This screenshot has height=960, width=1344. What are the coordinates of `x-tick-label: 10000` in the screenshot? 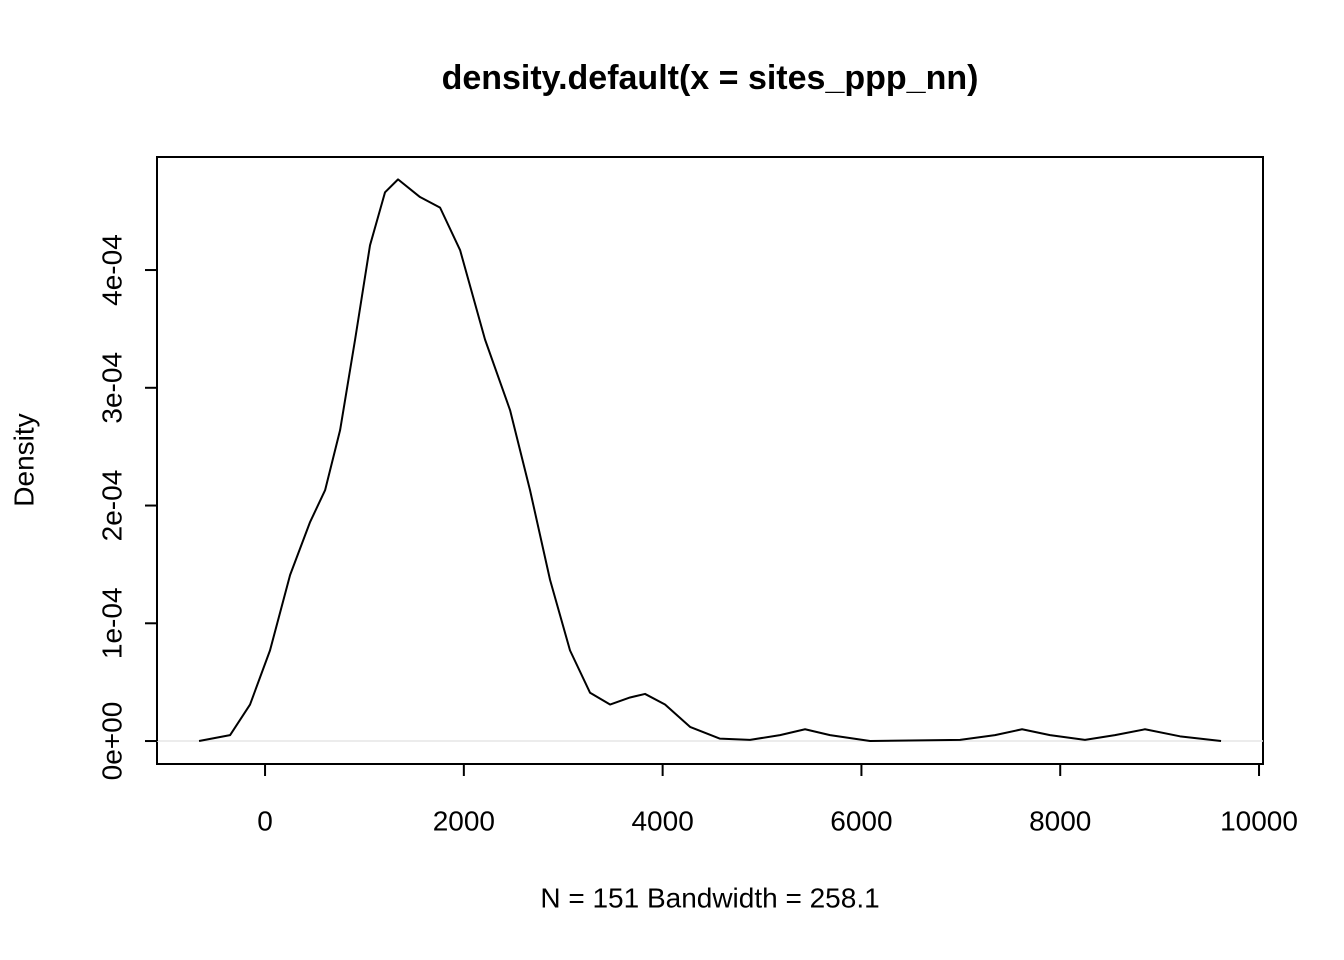 It's located at (1259, 820).